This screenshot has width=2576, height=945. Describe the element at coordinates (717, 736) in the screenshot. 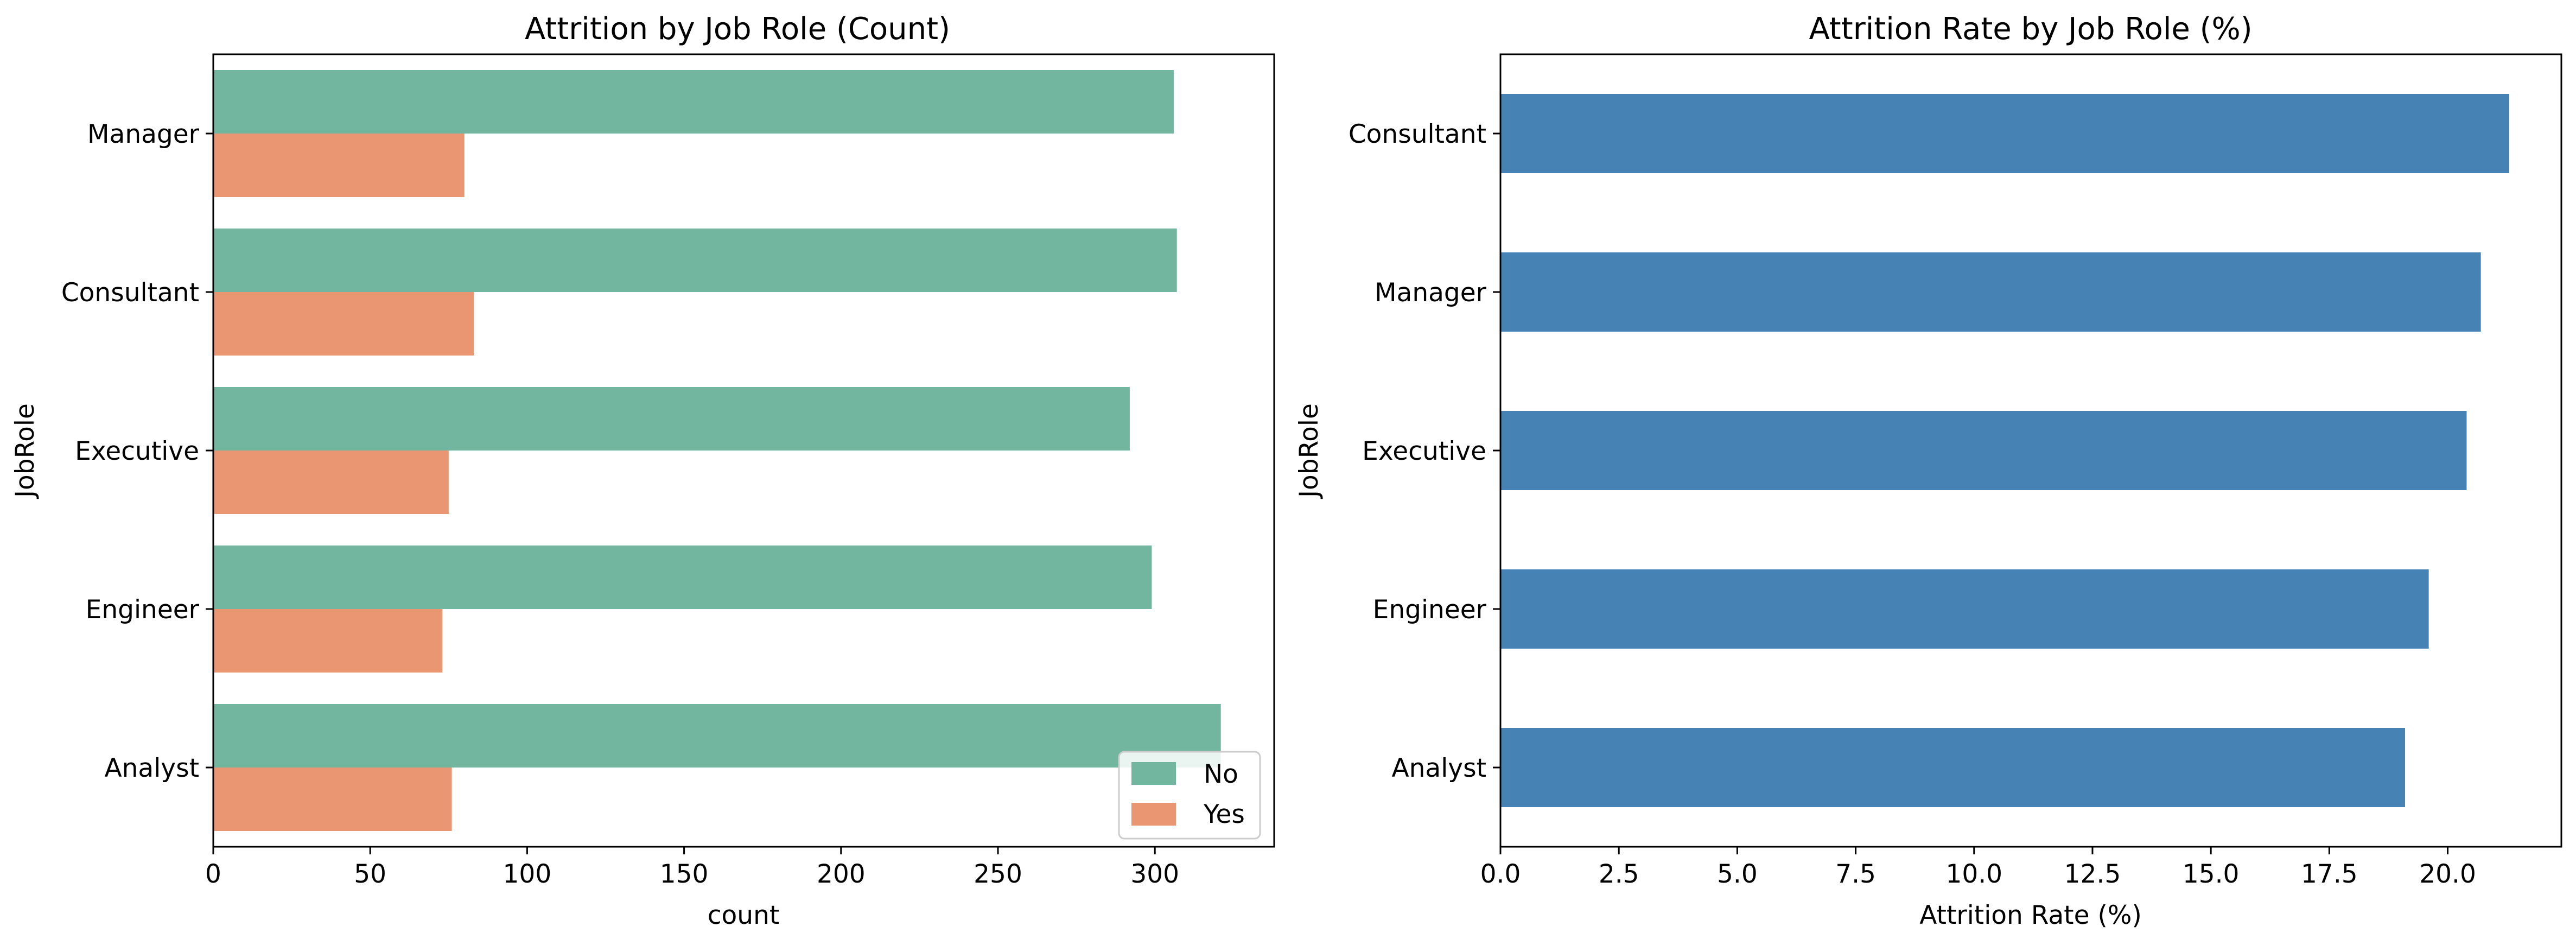

I see `bar-analyst-no` at that location.